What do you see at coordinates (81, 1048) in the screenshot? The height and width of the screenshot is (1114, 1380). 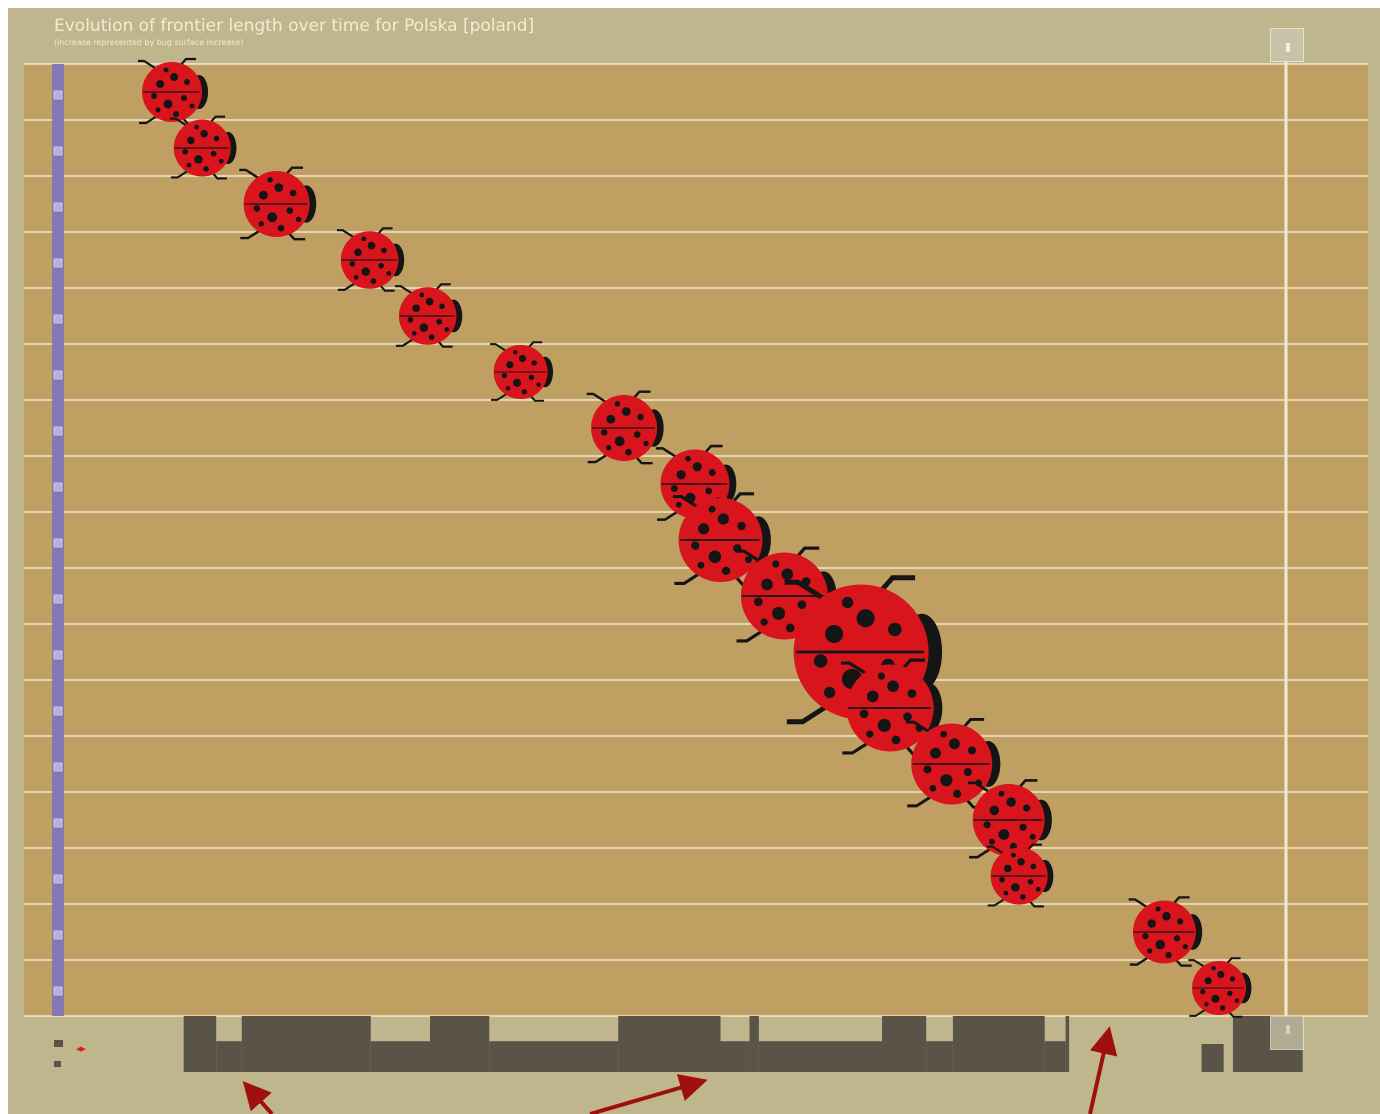 I see `left-right-arrows-icon: ◂▸` at bounding box center [81, 1048].